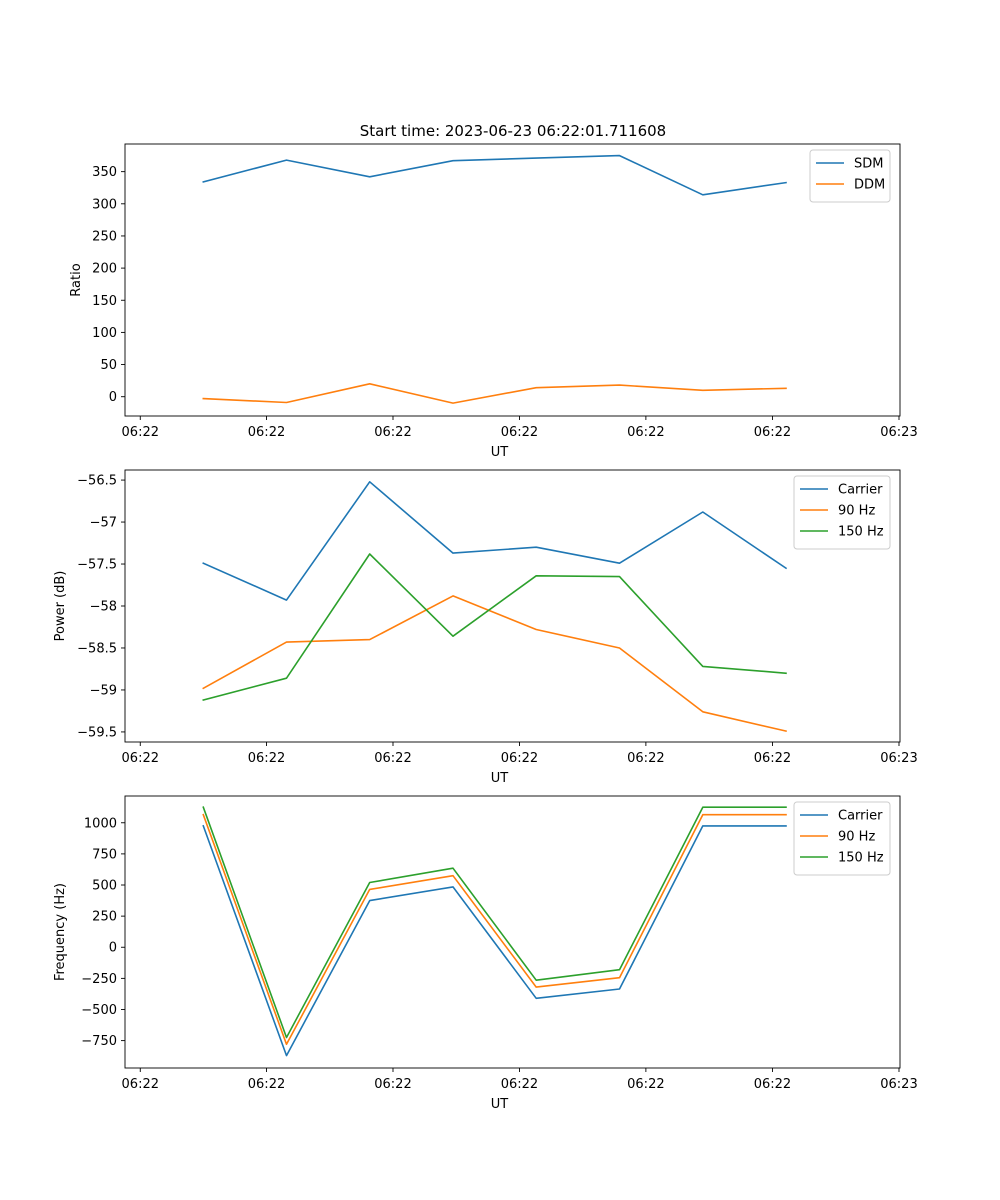  I want to click on y-tick-label: −58, so click(103, 607).